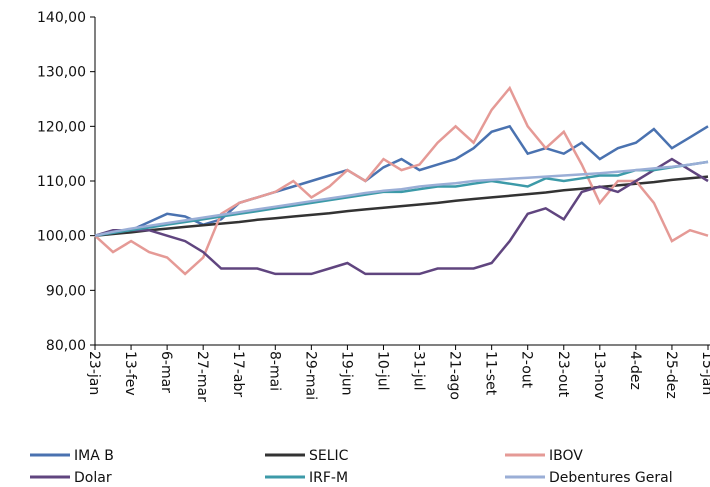 The width and height of the screenshot is (710, 487). Describe the element at coordinates (455, 375) in the screenshot. I see `x-tick-label: 21-ago` at that location.